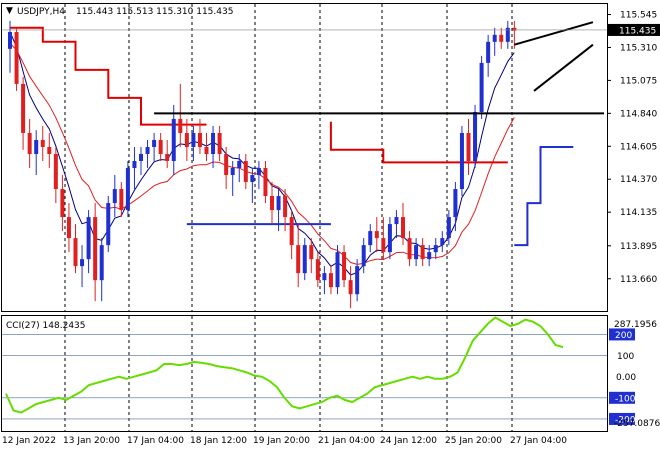 This screenshot has height=450, width=660. What do you see at coordinates (638, 114) in the screenshot?
I see `y-tick-label: 114.840` at bounding box center [638, 114].